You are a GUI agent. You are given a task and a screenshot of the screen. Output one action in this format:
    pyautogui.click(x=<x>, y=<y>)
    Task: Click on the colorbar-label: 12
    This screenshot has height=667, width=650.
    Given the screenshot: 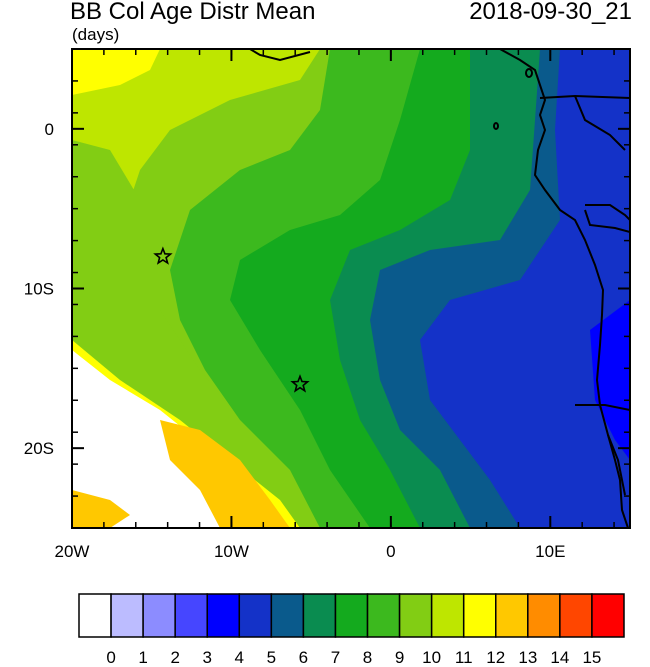 What is the action you would take?
    pyautogui.click(x=495, y=657)
    